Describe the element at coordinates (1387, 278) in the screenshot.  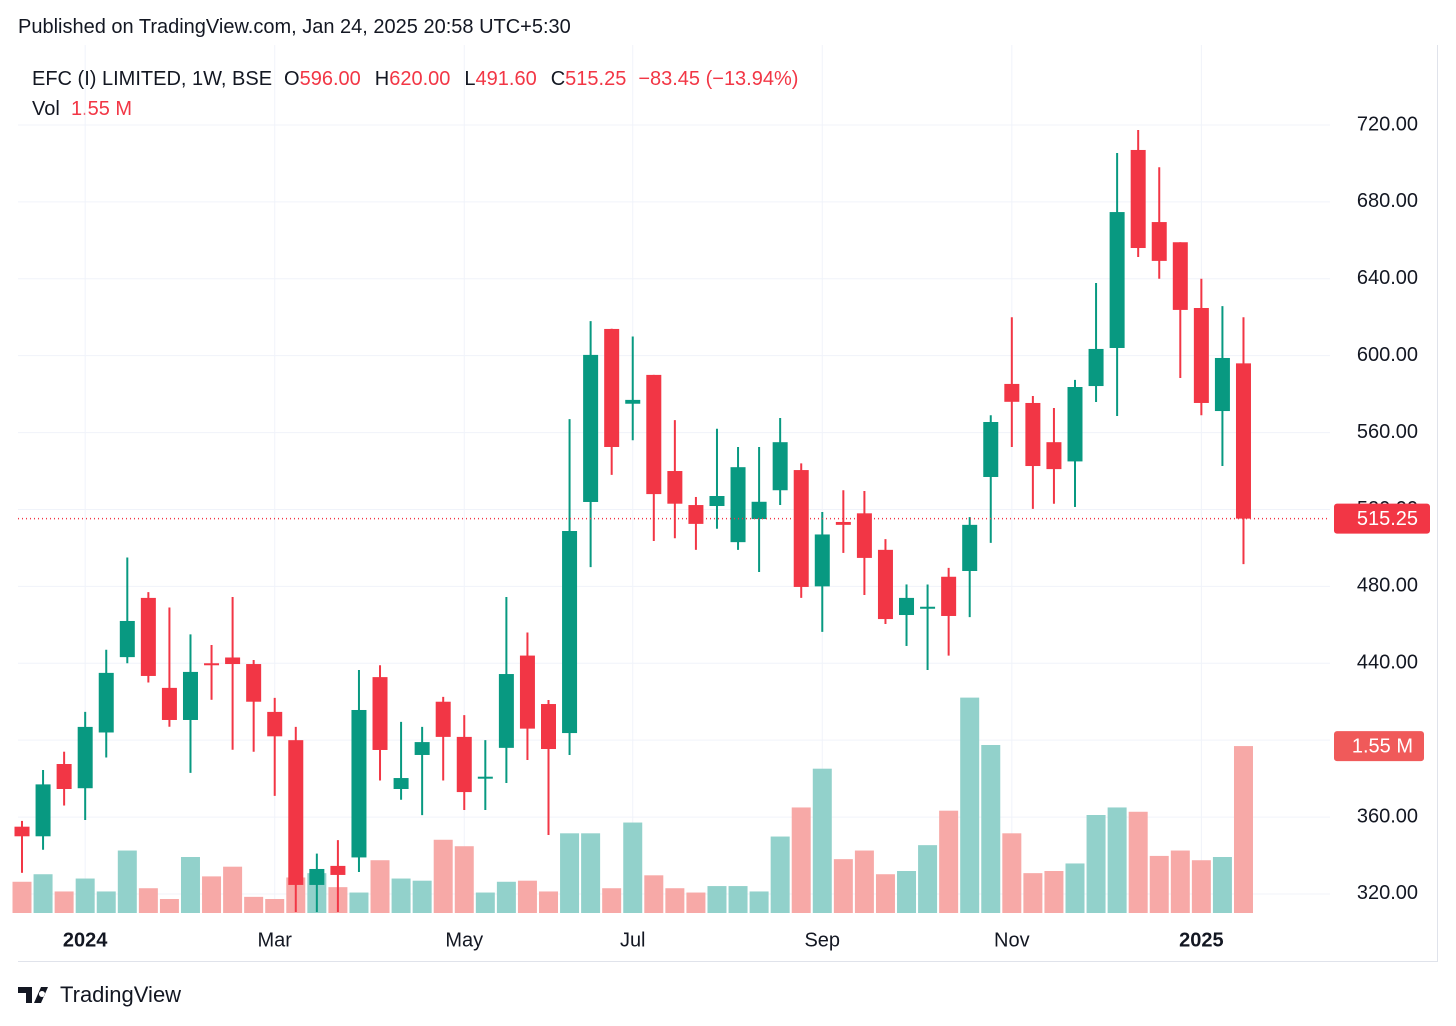
I see `y-tick-label: 640.00` at that location.